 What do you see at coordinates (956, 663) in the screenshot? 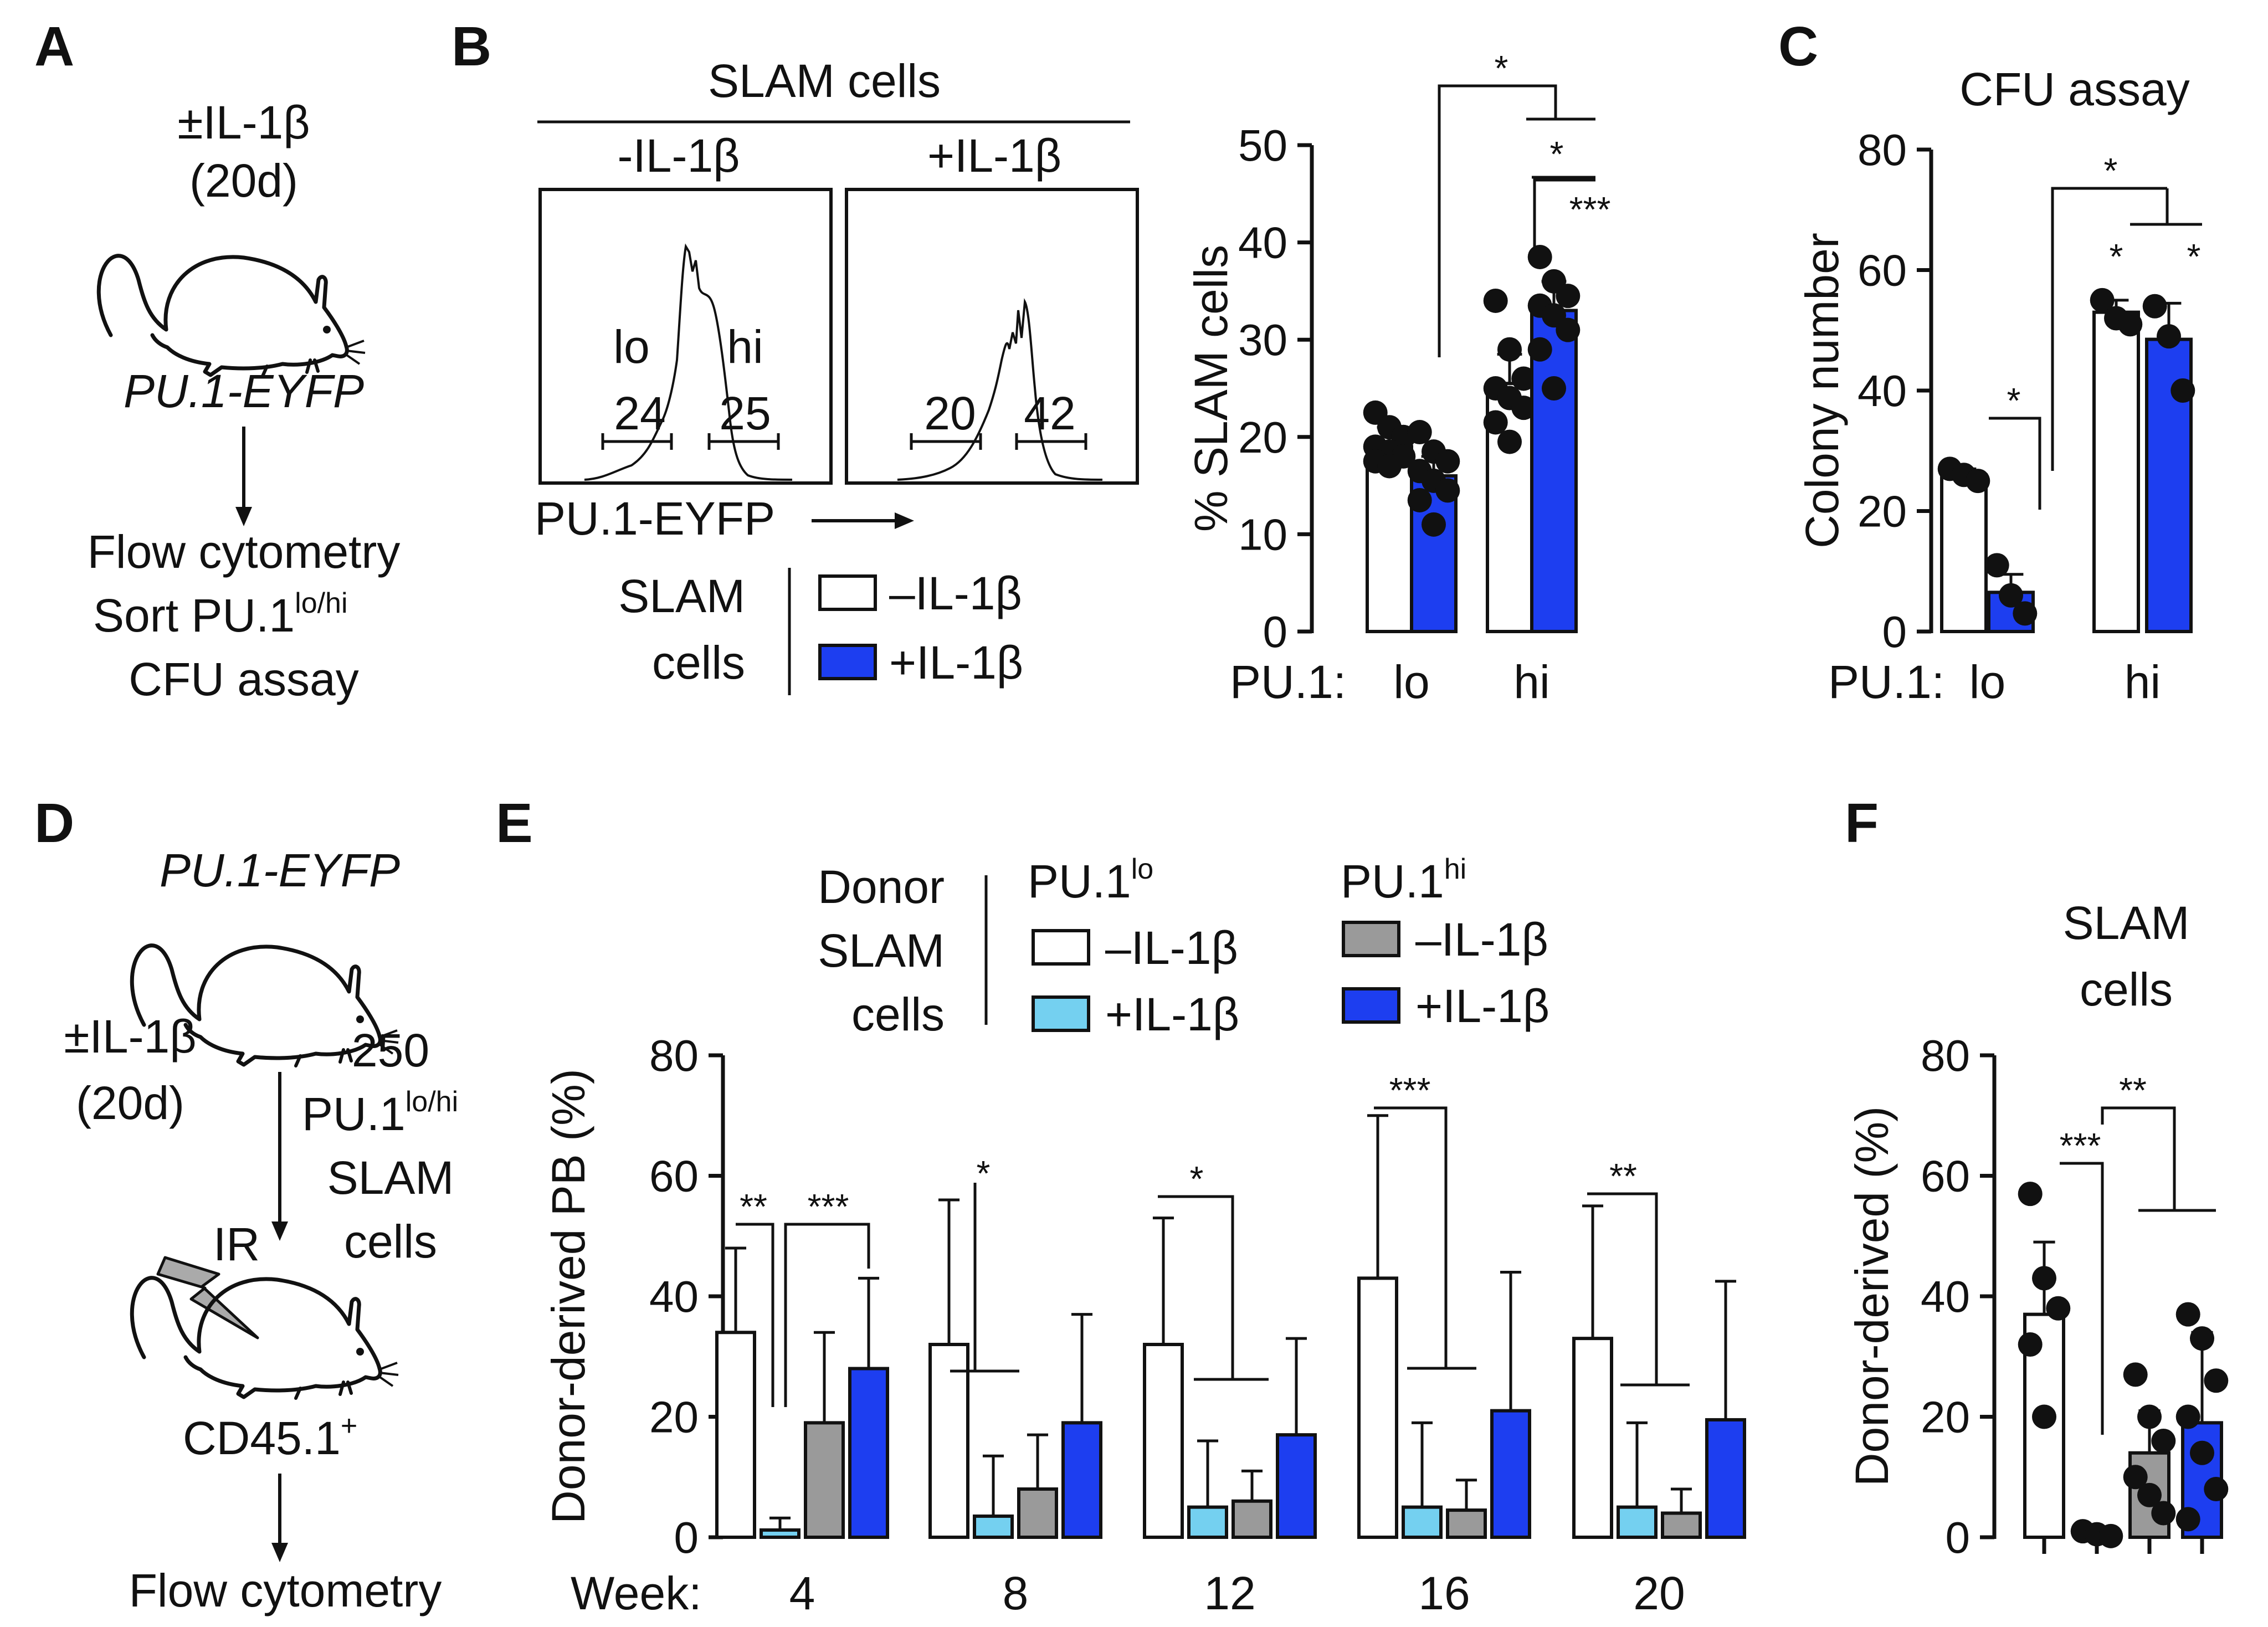
I see `legend-b-plus: +IL-1β` at bounding box center [956, 663].